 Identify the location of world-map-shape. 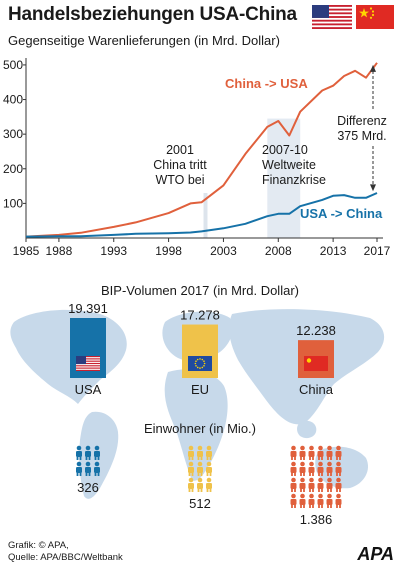
(307, 429).